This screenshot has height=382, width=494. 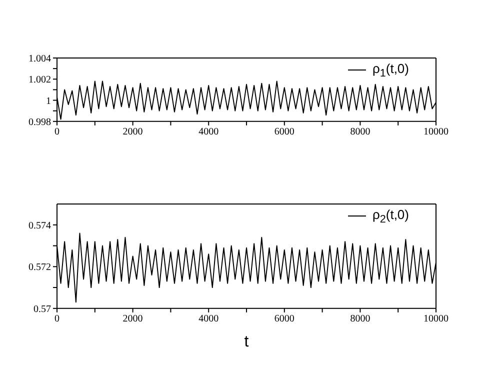 What do you see at coordinates (247, 341) in the screenshot?
I see `x-axis-title: t` at bounding box center [247, 341].